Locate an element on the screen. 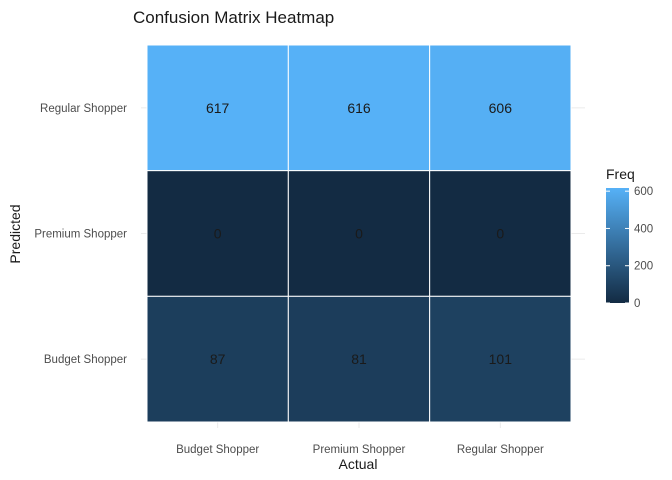  legend-tick-label: 0 is located at coordinates (637, 304).